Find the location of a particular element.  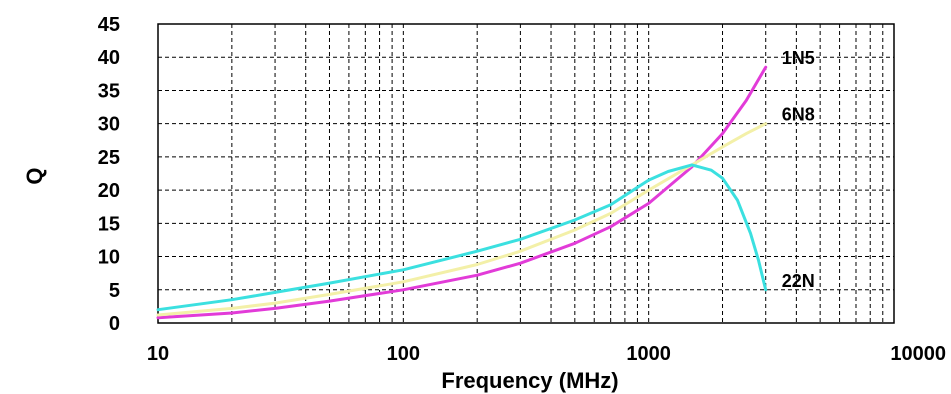

x-tick-label: 10 is located at coordinates (158, 354).